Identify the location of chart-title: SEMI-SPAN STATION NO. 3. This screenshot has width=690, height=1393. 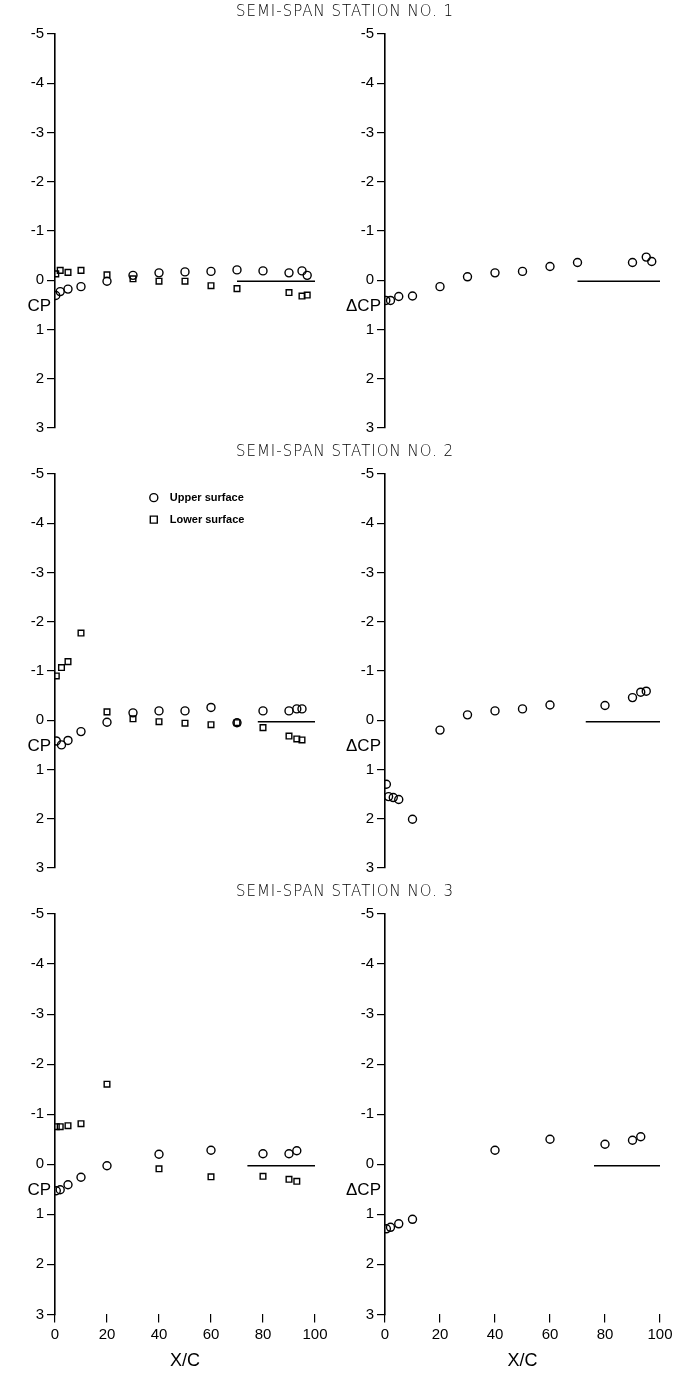
(345, 891).